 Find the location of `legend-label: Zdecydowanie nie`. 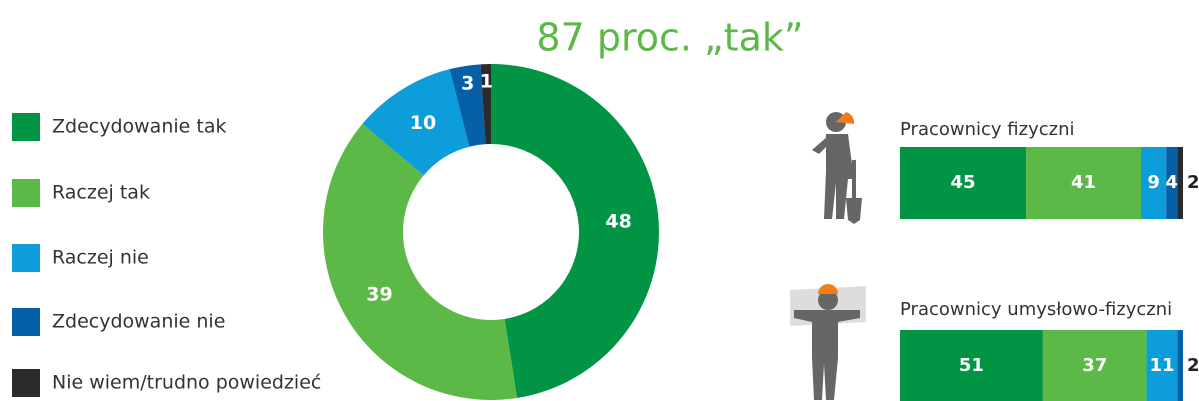

legend-label: Zdecydowanie nie is located at coordinates (138, 322).